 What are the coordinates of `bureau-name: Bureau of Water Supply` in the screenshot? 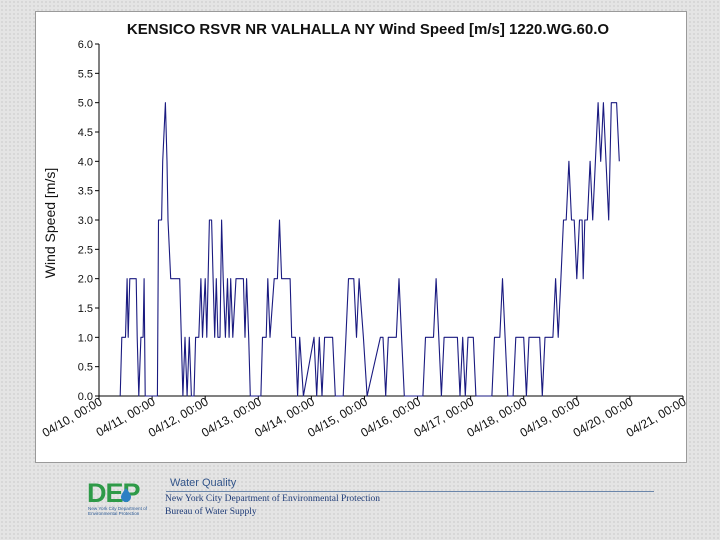 It's located at (211, 512).